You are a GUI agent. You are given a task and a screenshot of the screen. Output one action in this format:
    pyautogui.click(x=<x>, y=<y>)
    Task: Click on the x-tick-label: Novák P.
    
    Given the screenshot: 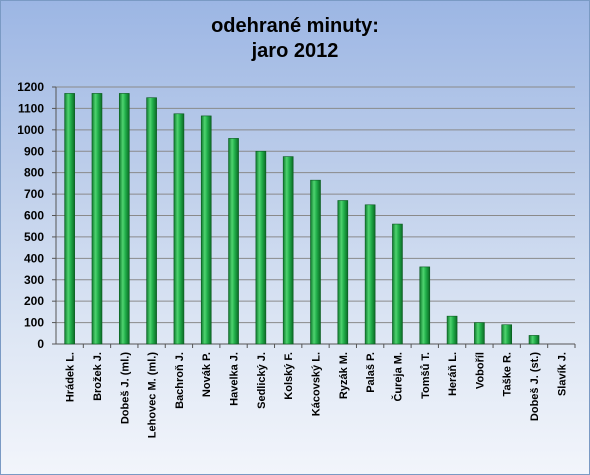 What is the action you would take?
    pyautogui.click(x=207, y=374)
    